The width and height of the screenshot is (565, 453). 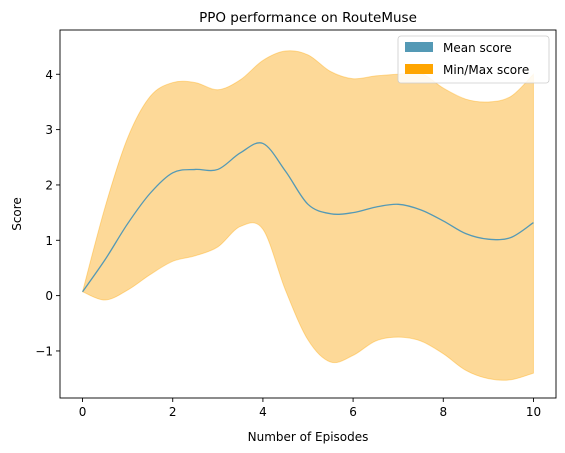 I want to click on y-tick-label: 3, so click(x=49, y=130).